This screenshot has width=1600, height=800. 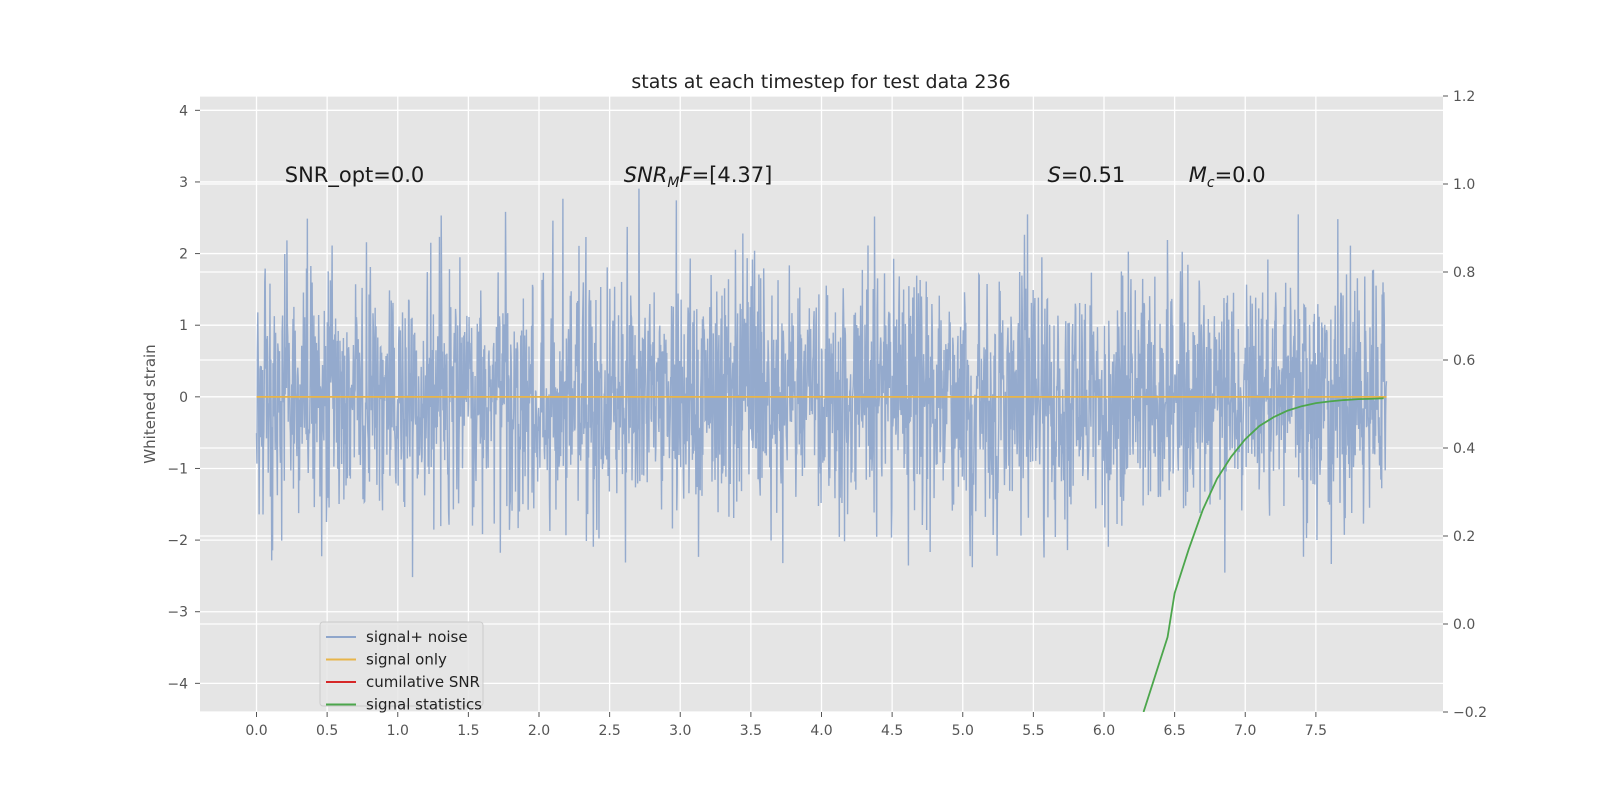 What do you see at coordinates (1464, 273) in the screenshot?
I see `y2-tick-label: 0.8` at bounding box center [1464, 273].